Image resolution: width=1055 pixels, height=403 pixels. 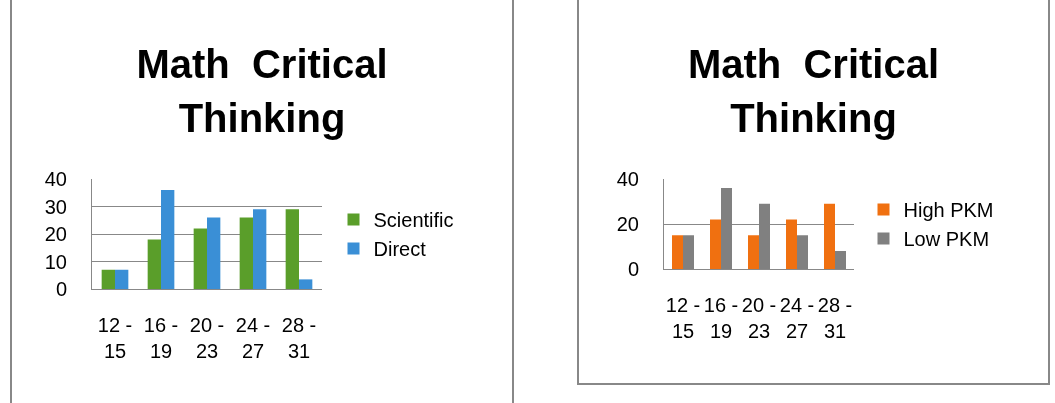 I want to click on y-tick-label: 10, so click(x=55, y=261).